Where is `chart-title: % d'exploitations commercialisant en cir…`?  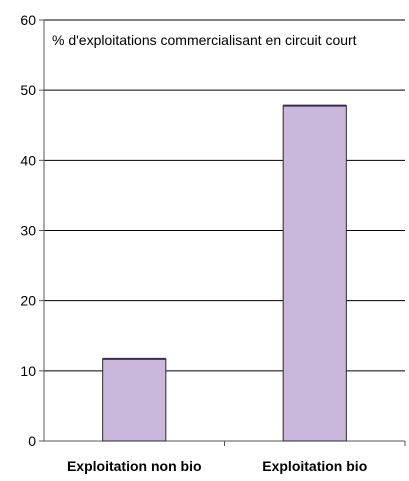
chart-title: % d'exploitations commercialisant en cir… is located at coordinates (204, 40).